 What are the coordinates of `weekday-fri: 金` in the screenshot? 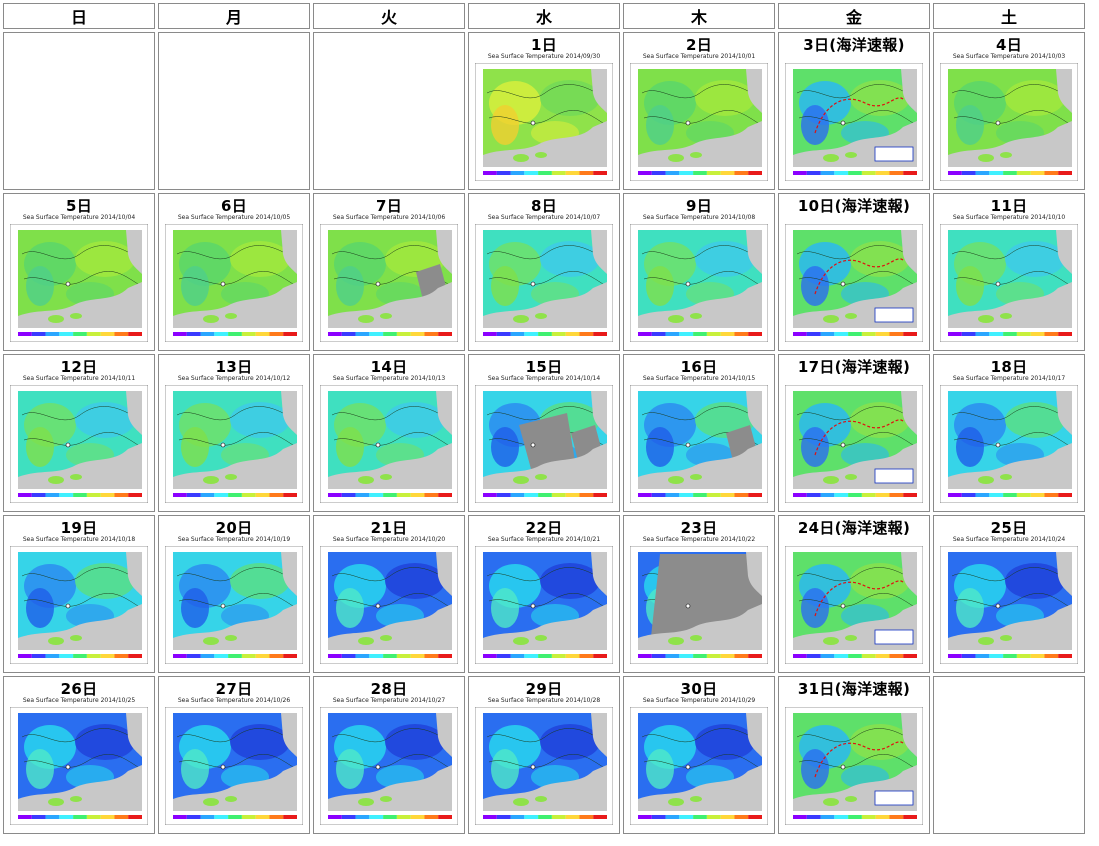 It's located at (854, 16).